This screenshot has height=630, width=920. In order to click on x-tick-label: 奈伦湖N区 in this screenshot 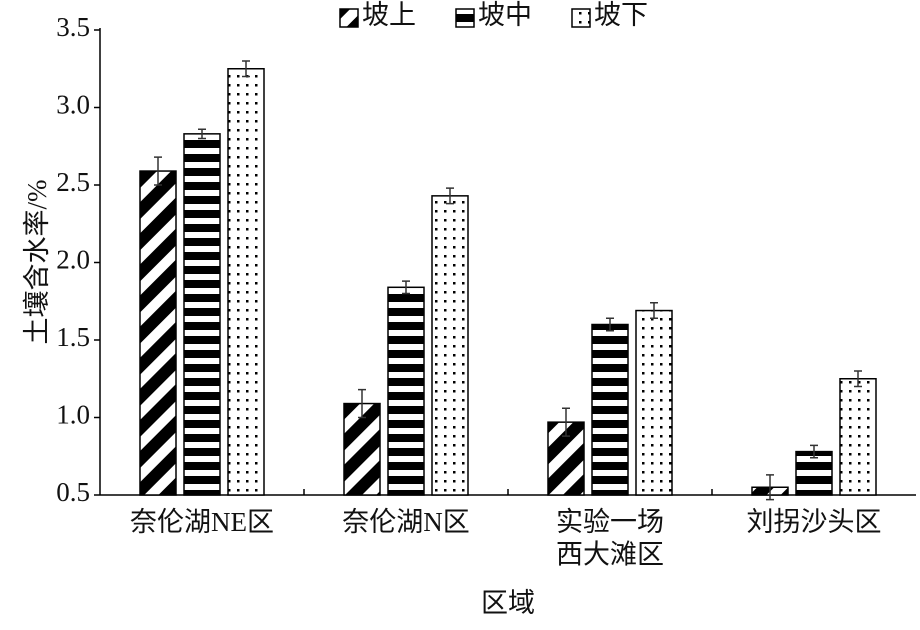, I will do `click(406, 522)`.